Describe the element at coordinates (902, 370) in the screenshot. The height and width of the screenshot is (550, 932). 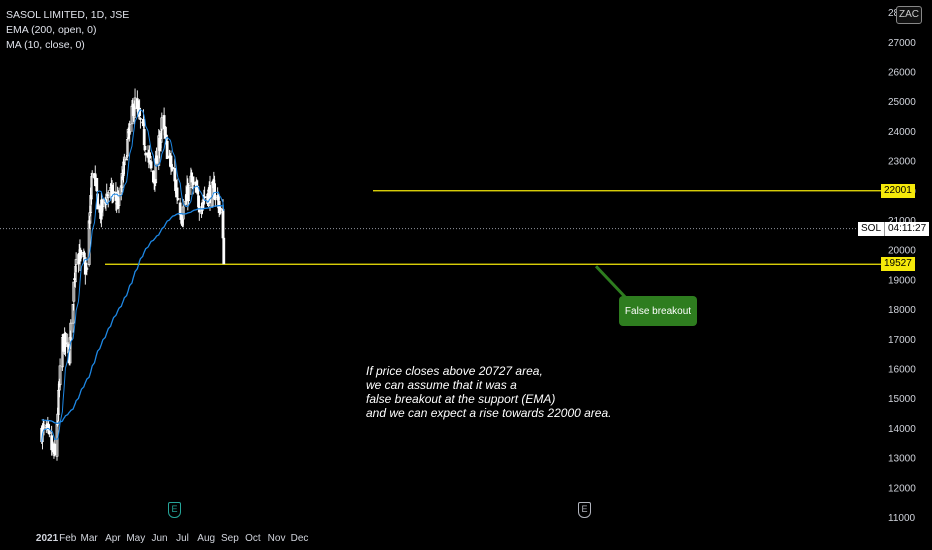
I see `y-tick-label: 16000` at that location.